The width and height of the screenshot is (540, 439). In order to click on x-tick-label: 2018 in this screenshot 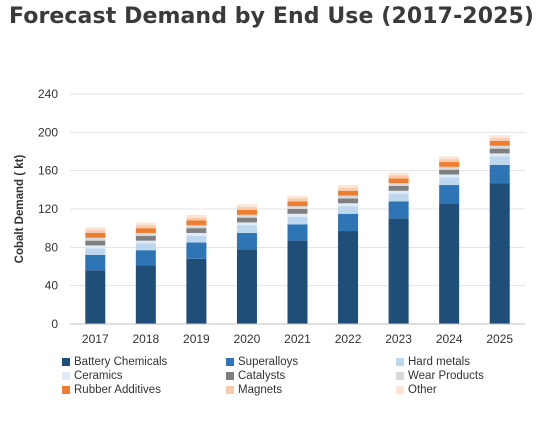, I will do `click(145, 339)`.